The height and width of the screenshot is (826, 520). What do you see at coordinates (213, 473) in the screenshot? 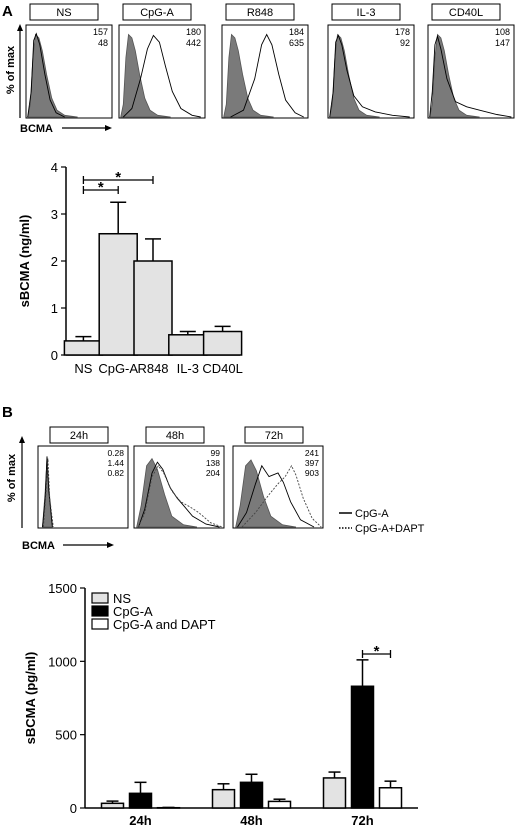
I see `histogram-stat: 204` at bounding box center [213, 473].